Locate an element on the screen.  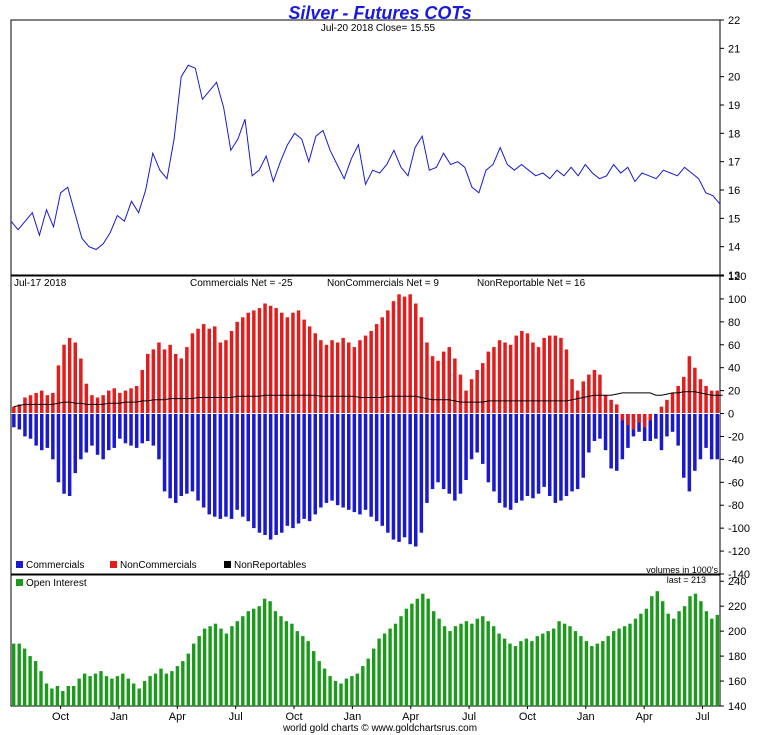
net-y-tick-label: 100 is located at coordinates (737, 300).